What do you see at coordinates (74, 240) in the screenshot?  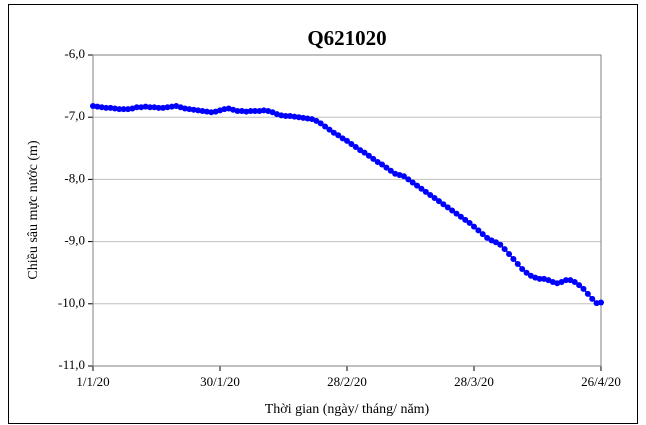 I see `y-tick-label: -9,0` at bounding box center [74, 240].